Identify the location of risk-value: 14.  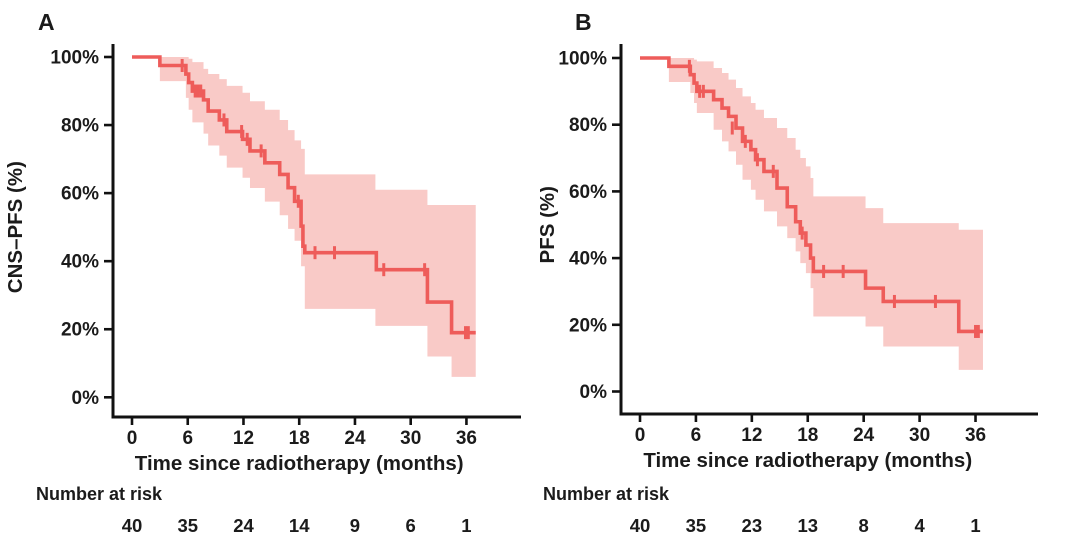
(299, 525).